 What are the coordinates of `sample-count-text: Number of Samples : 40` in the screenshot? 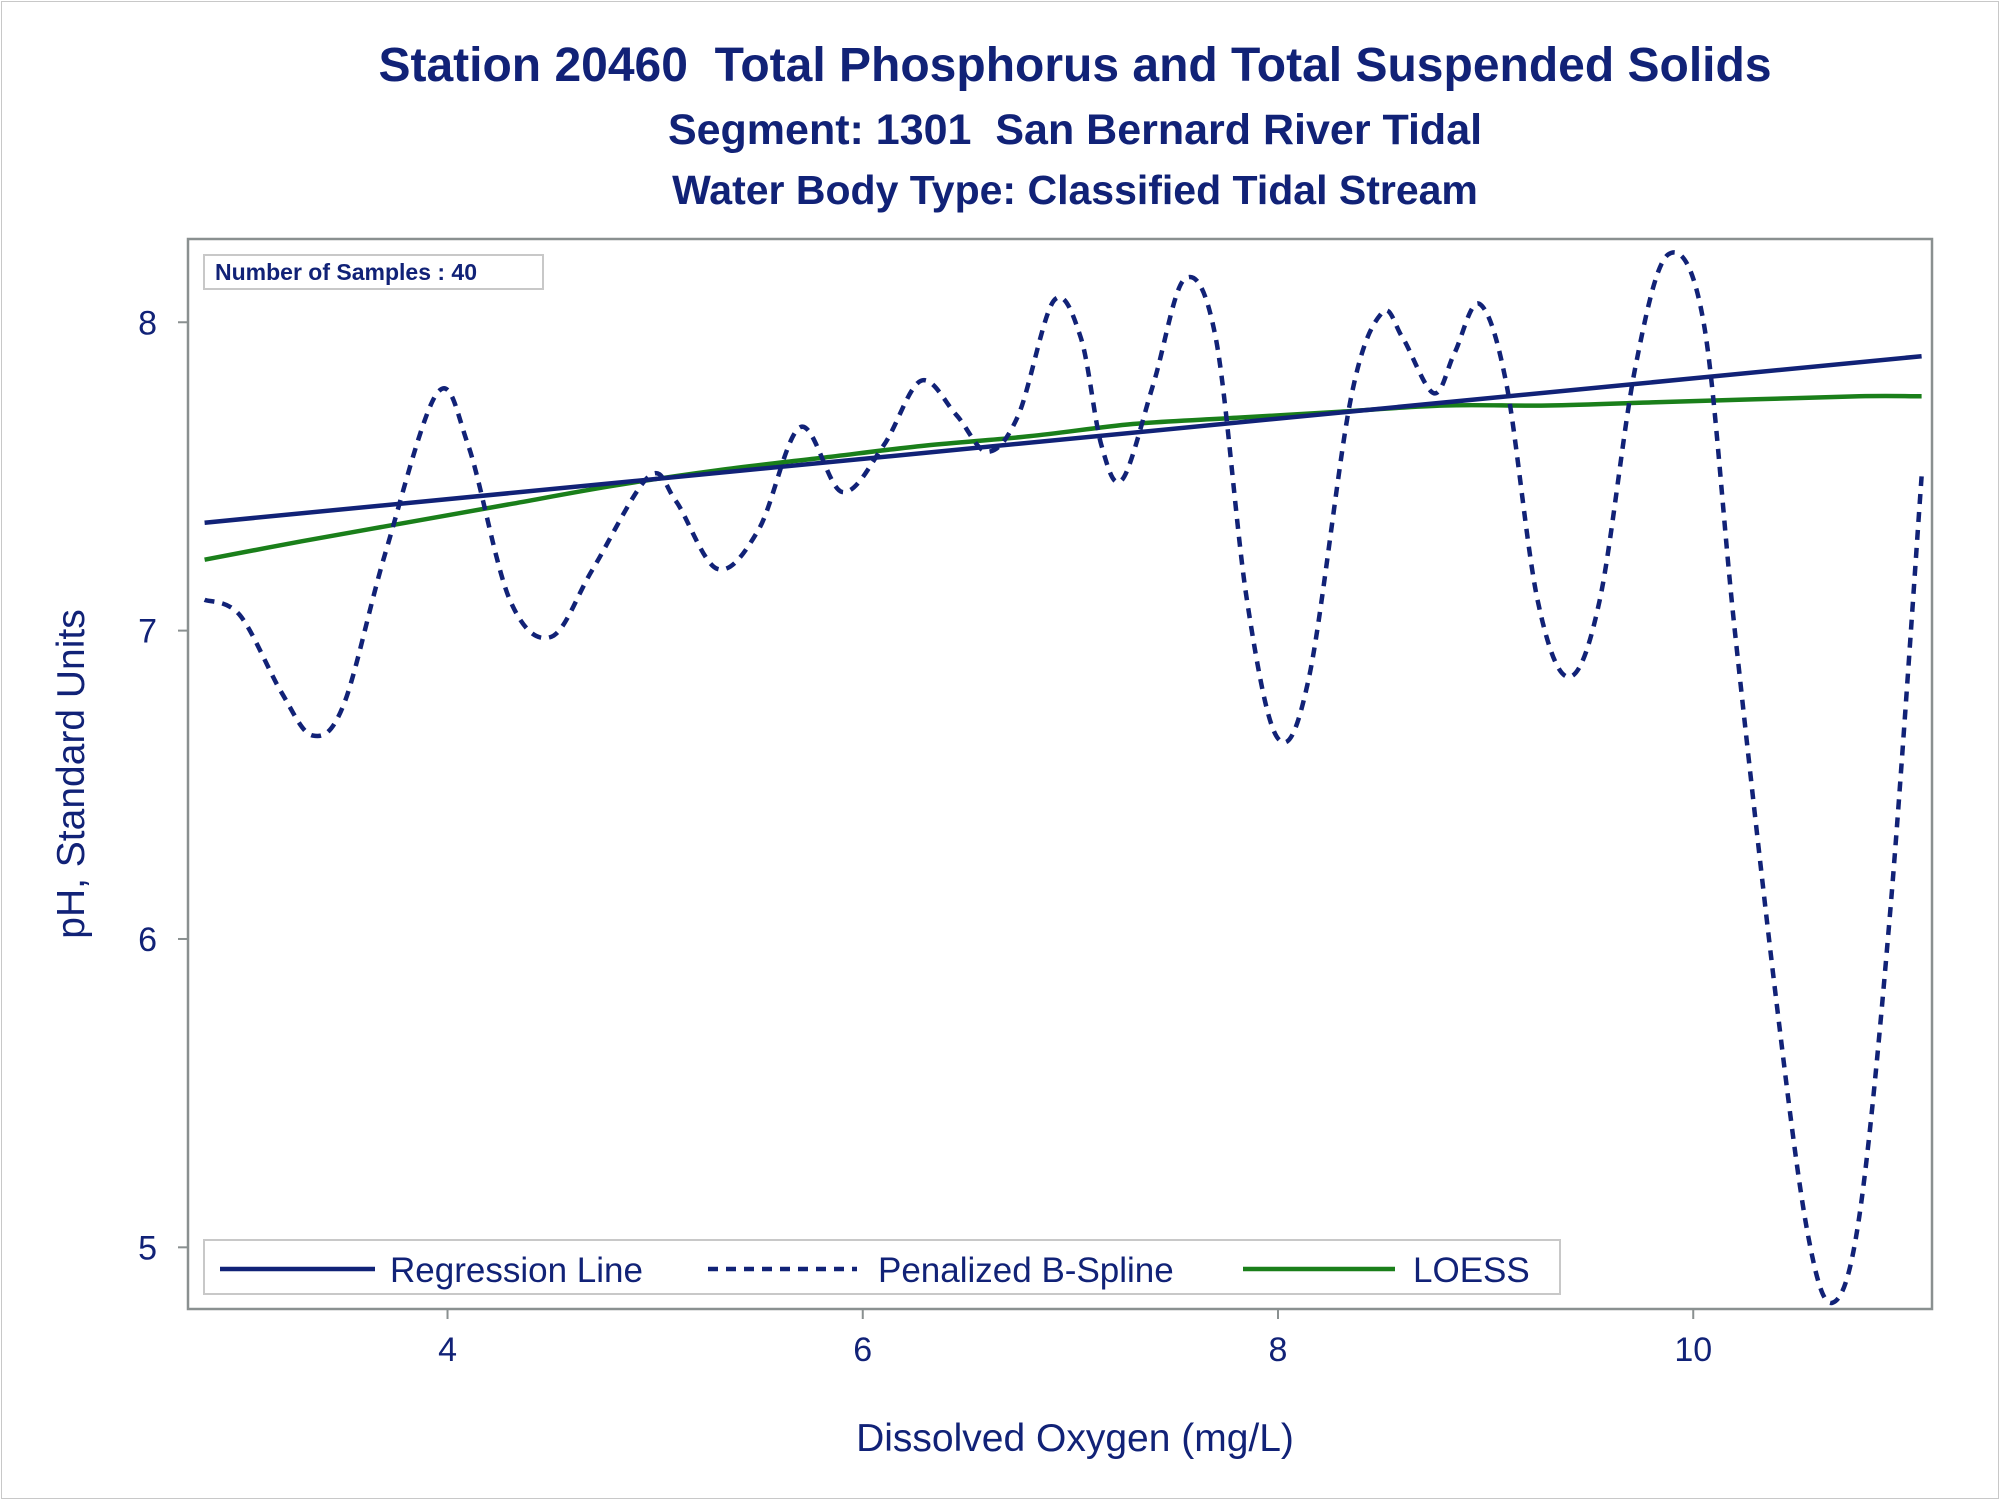 It's located at (346, 272).